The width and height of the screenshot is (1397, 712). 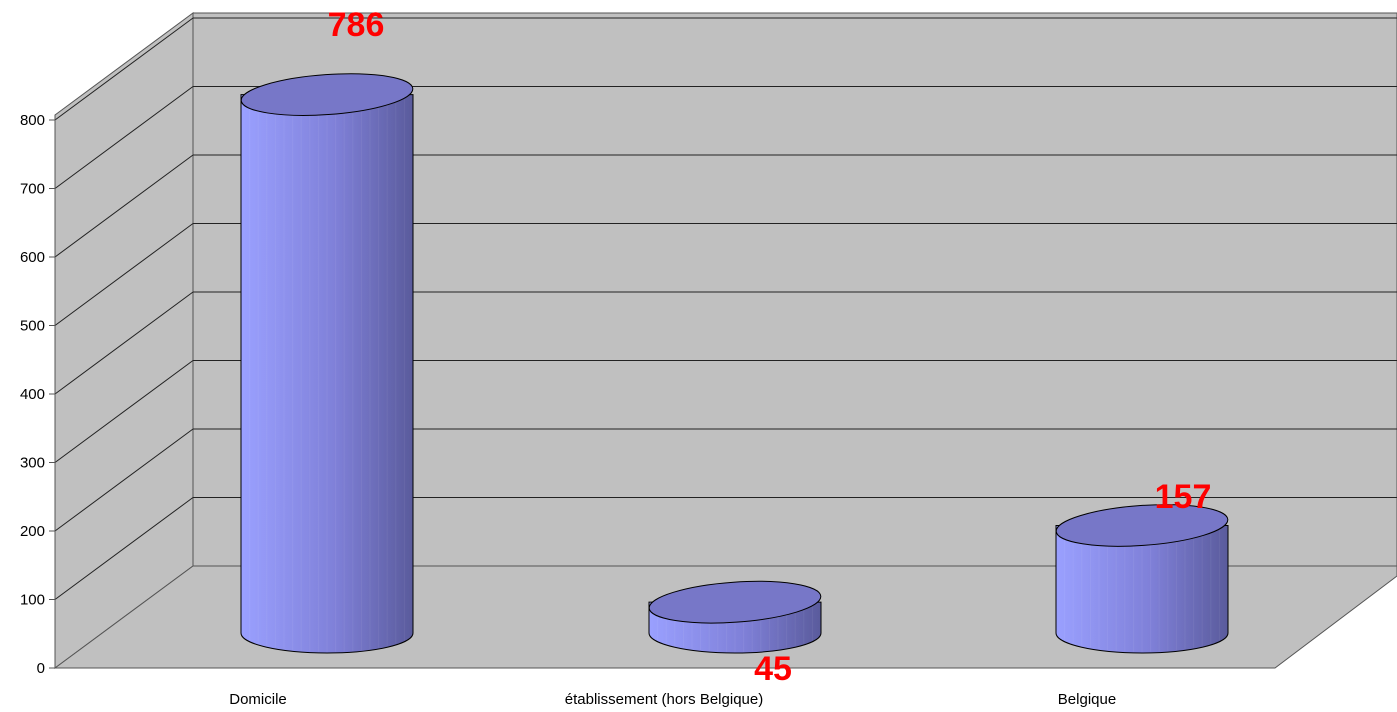 What do you see at coordinates (1183, 497) in the screenshot?
I see `data-label: 157` at bounding box center [1183, 497].